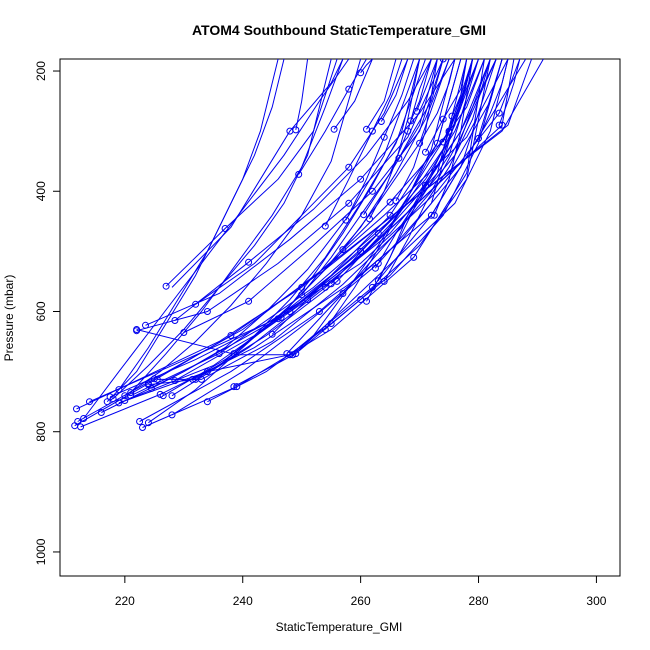 Image resolution: width=650 pixels, height=650 pixels. Describe the element at coordinates (41, 431) in the screenshot. I see `y-tick-label: 800` at that location.